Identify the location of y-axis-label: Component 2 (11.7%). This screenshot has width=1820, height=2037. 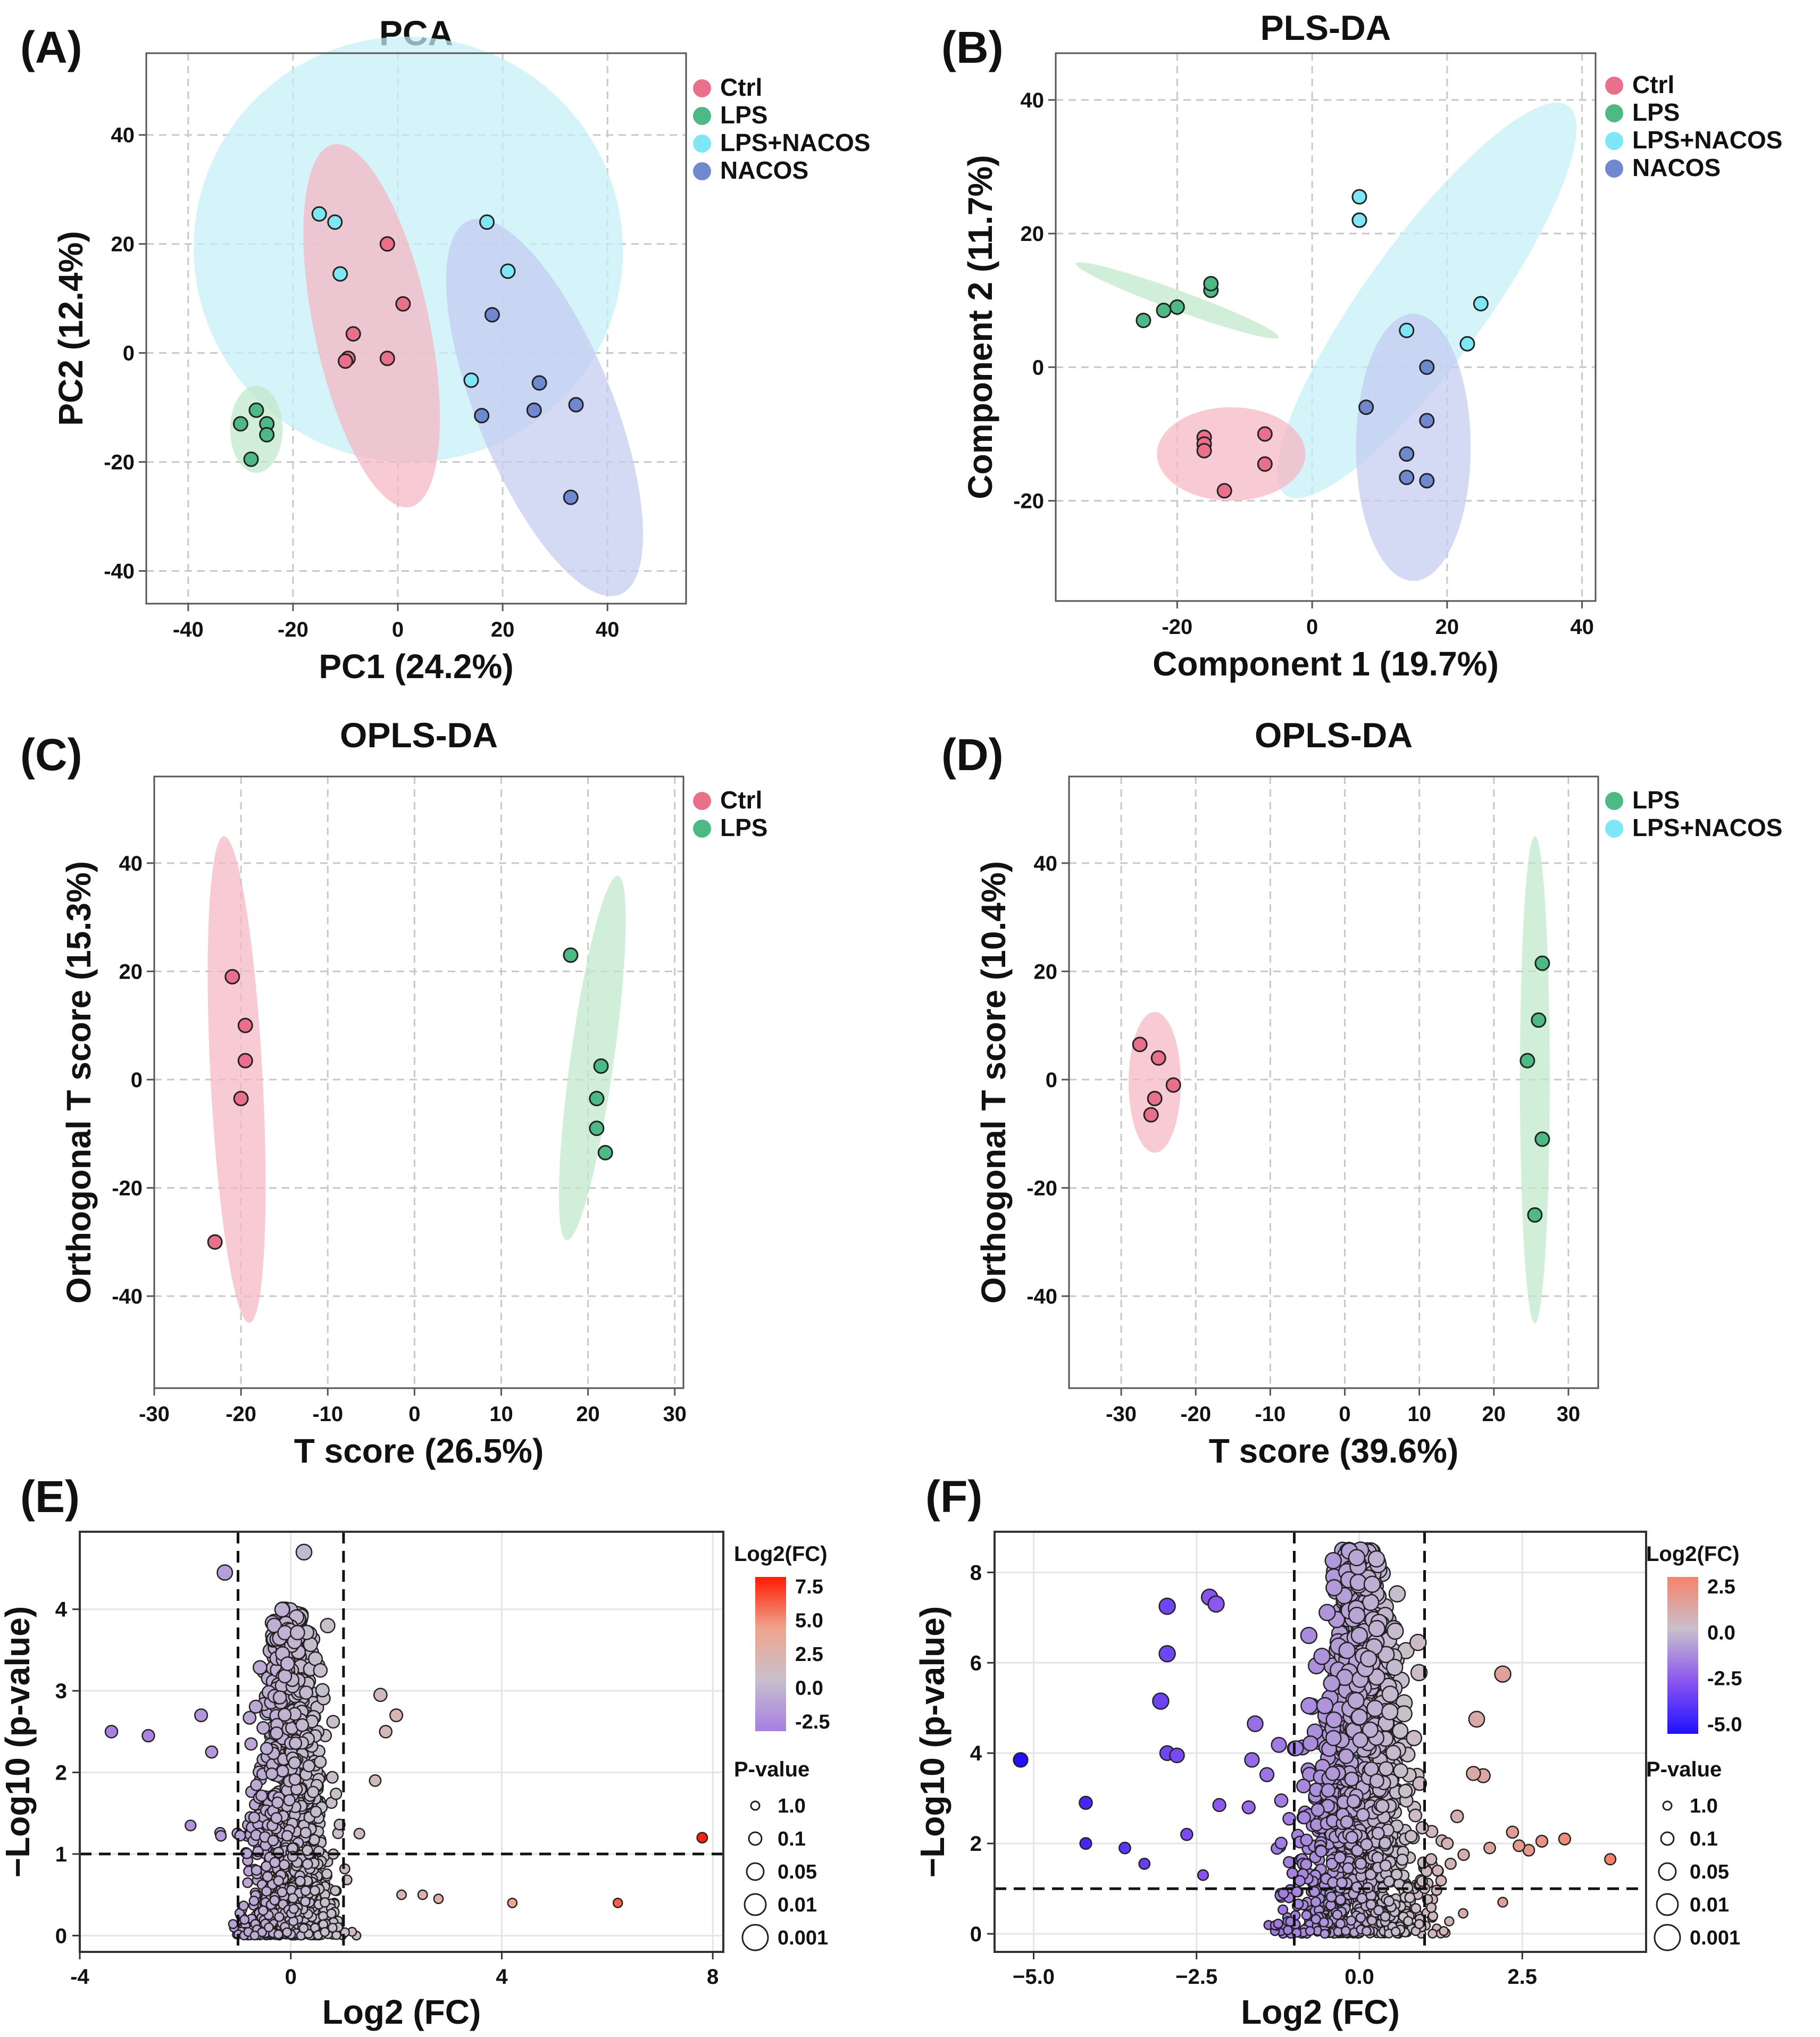
(980, 327).